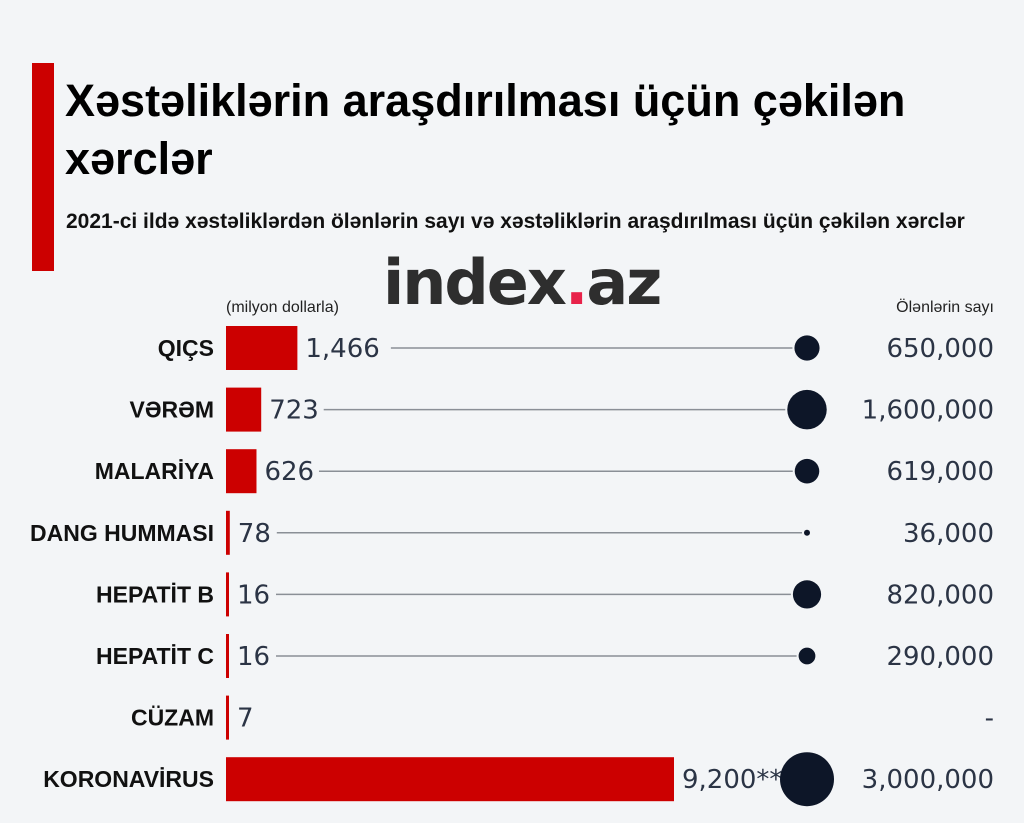 Image resolution: width=1024 pixels, height=823 pixels. I want to click on index-az-watermark-logo: index.az, so click(522, 283).